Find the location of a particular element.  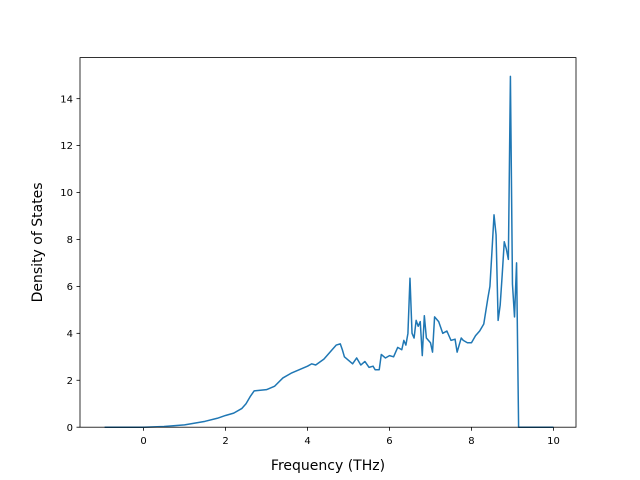

x-axis-label: Frequency (THz) is located at coordinates (328, 466).